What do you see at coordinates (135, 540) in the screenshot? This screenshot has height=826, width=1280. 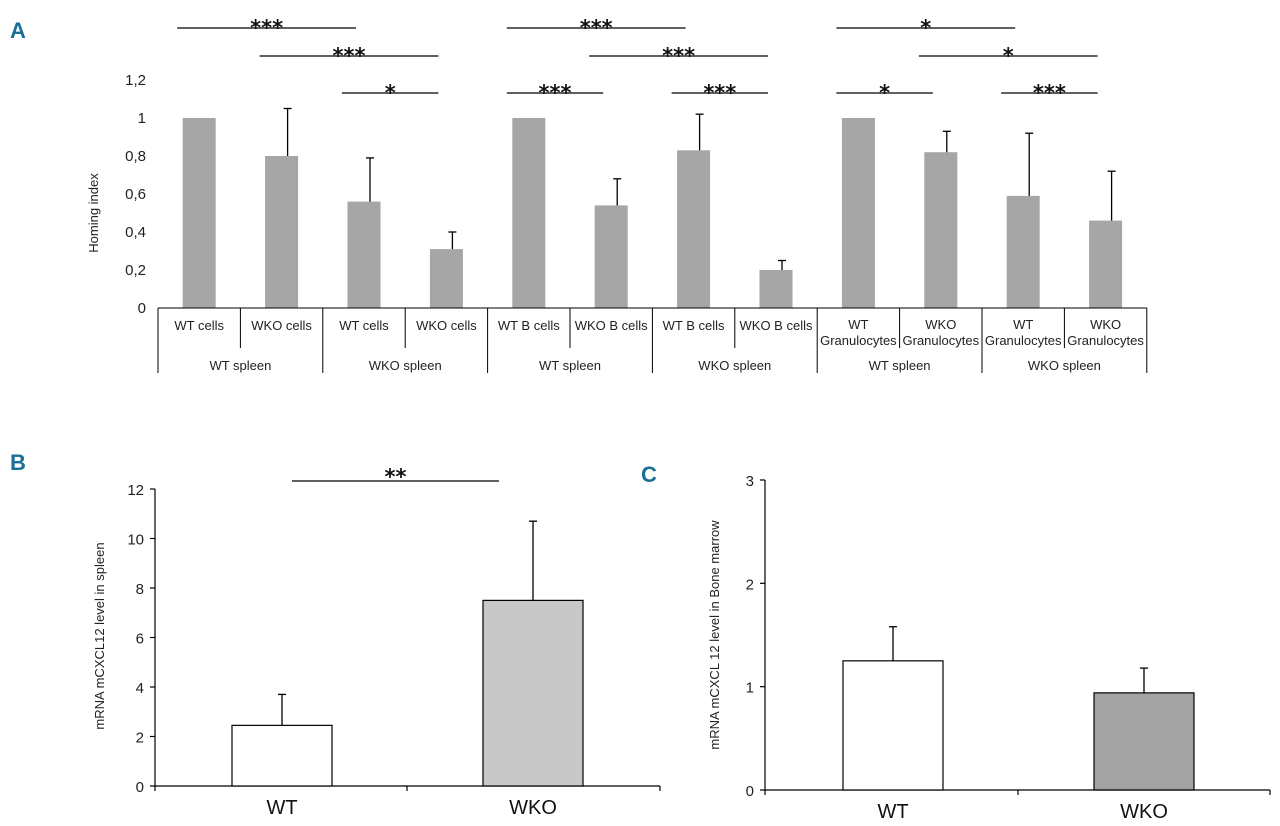 I see `y-tick-label: 10` at bounding box center [135, 540].